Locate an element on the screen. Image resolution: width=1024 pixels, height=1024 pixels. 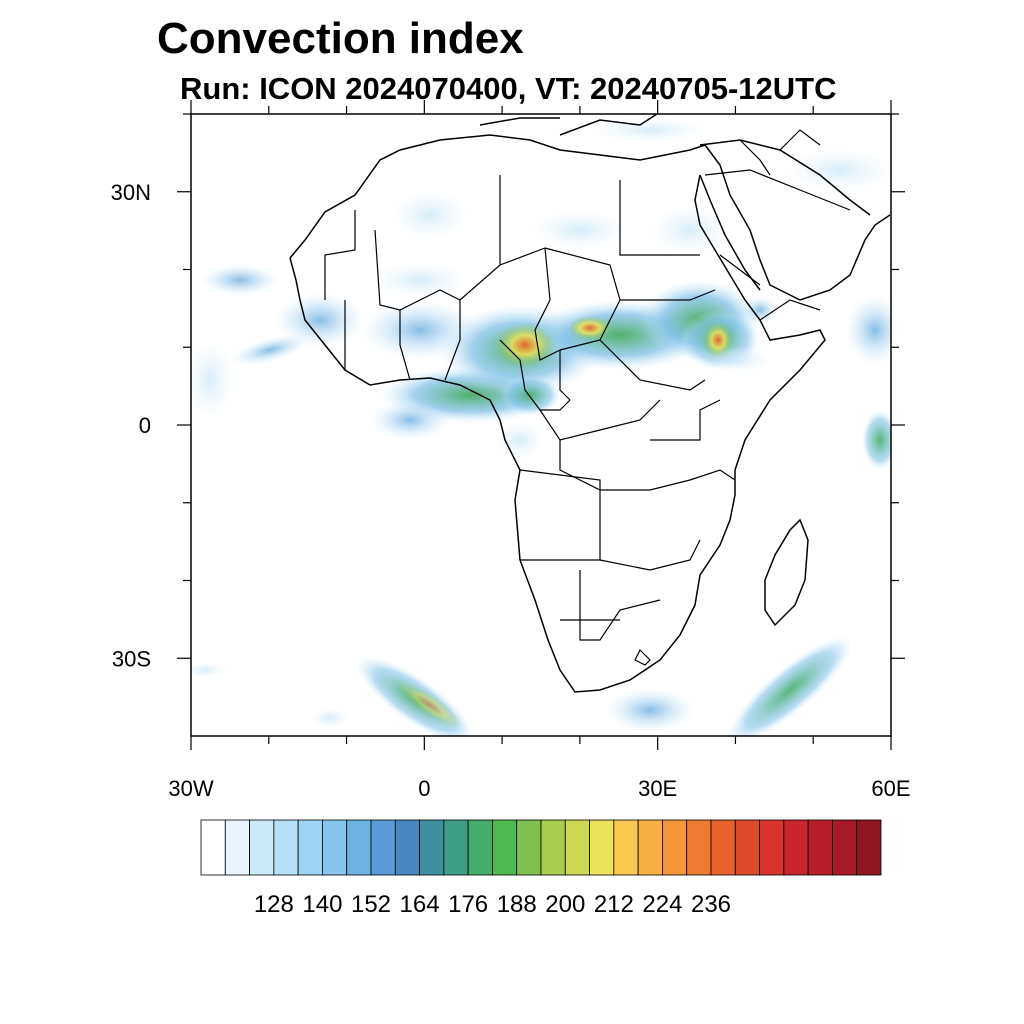
lat-tick-label: 30S is located at coordinates (131, 658).